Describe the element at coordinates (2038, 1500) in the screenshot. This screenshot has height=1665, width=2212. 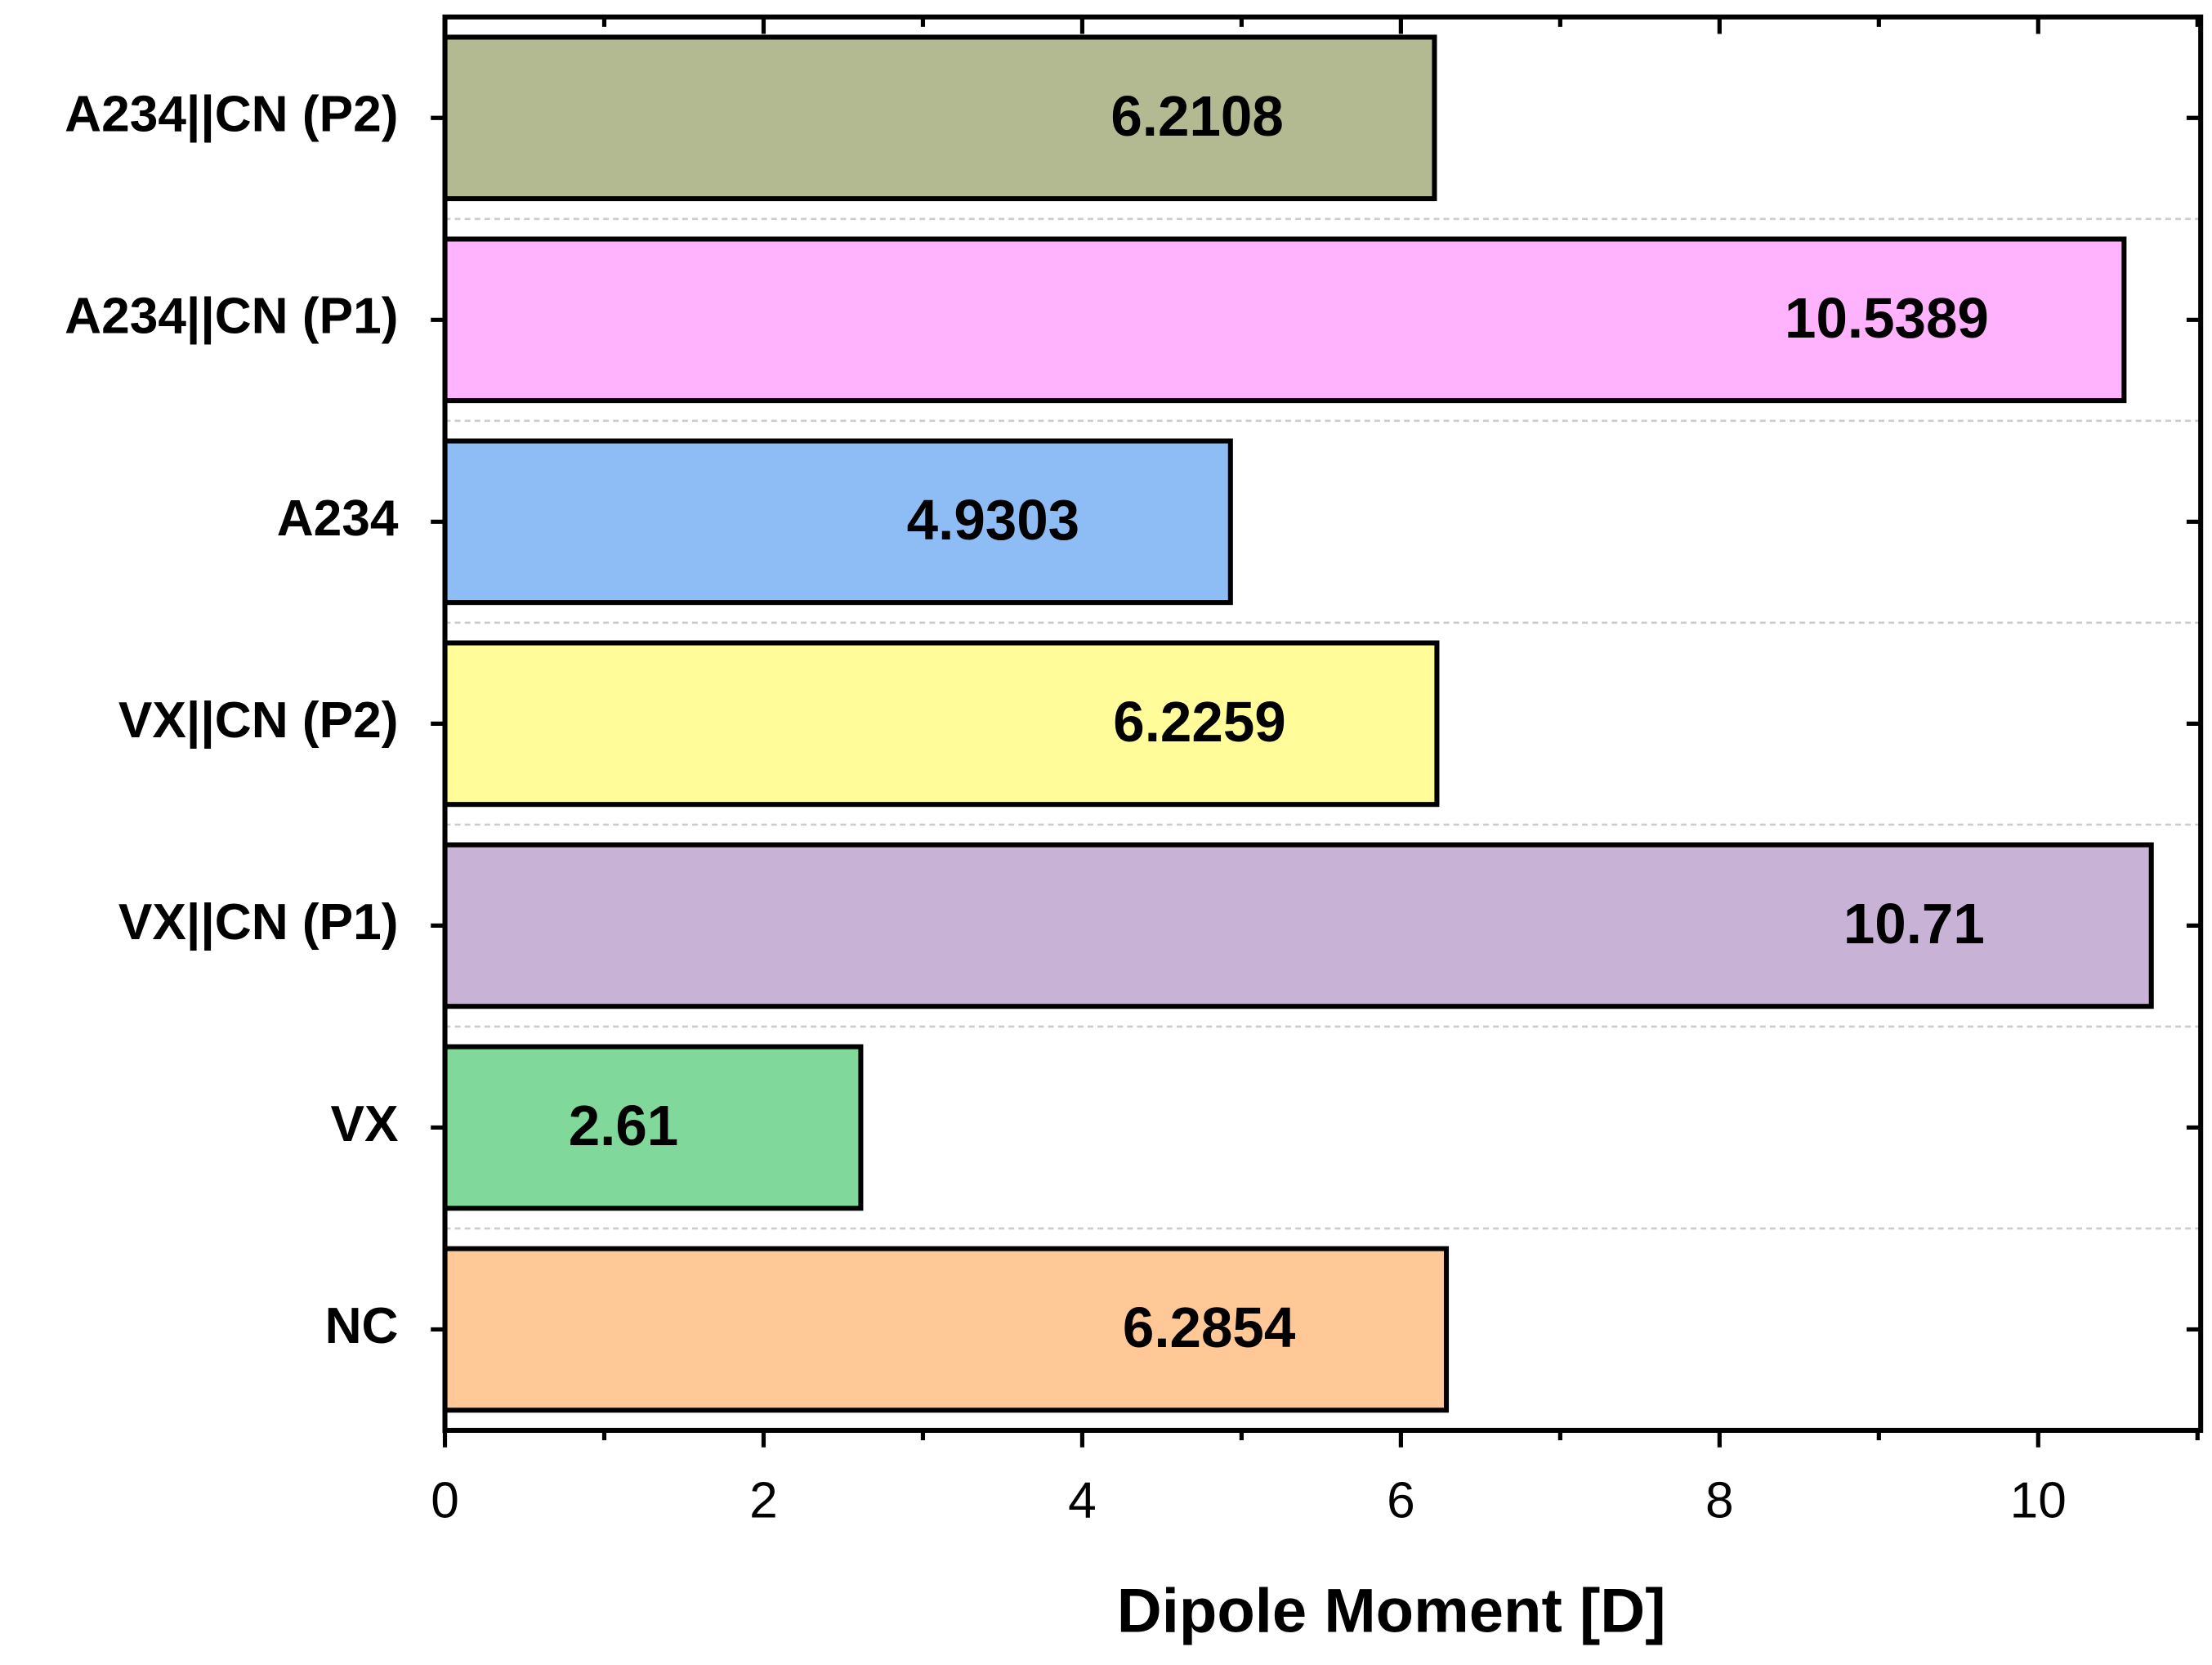
I see `x-tick-label: 10` at that location.